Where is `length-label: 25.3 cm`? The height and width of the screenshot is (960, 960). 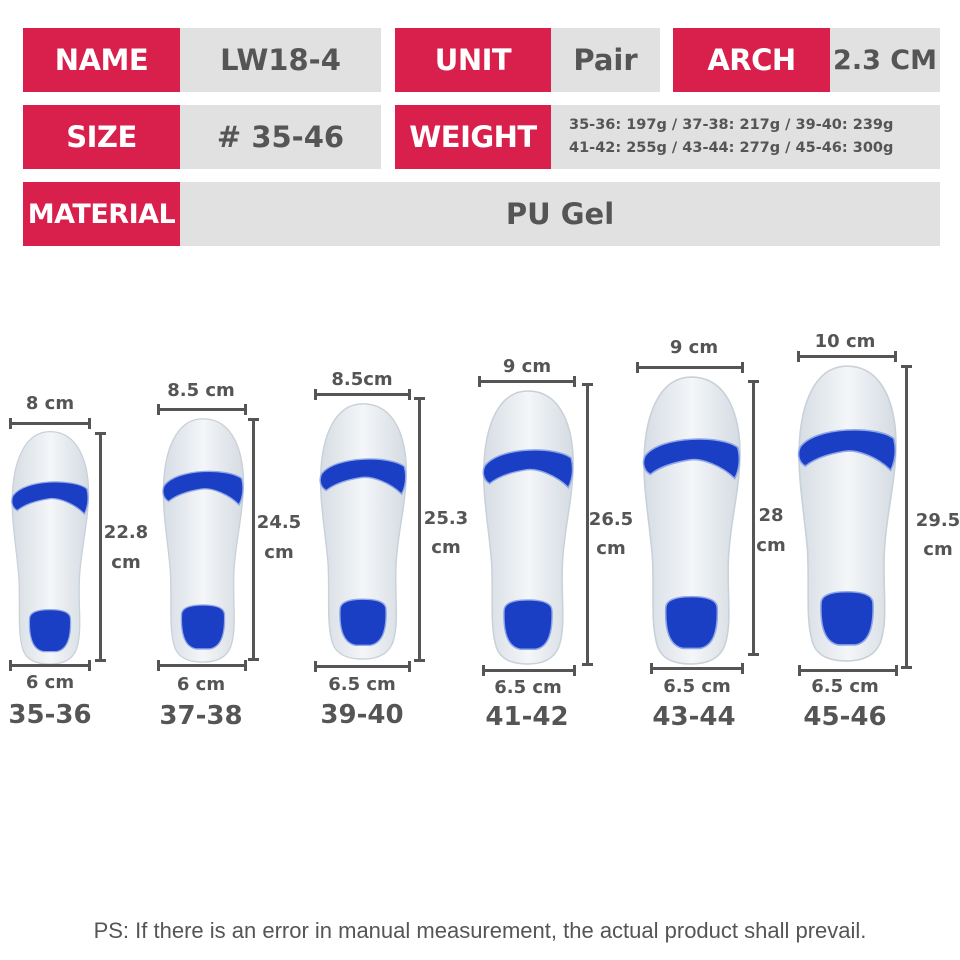 length-label: 25.3 cm is located at coordinates (446, 533).